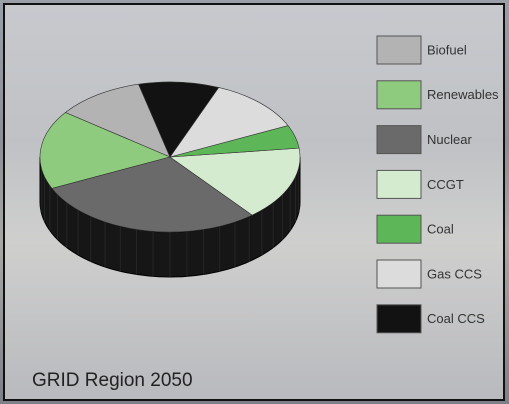 This screenshot has height=404, width=509. What do you see at coordinates (440, 229) in the screenshot?
I see `legend-label: Coal` at bounding box center [440, 229].